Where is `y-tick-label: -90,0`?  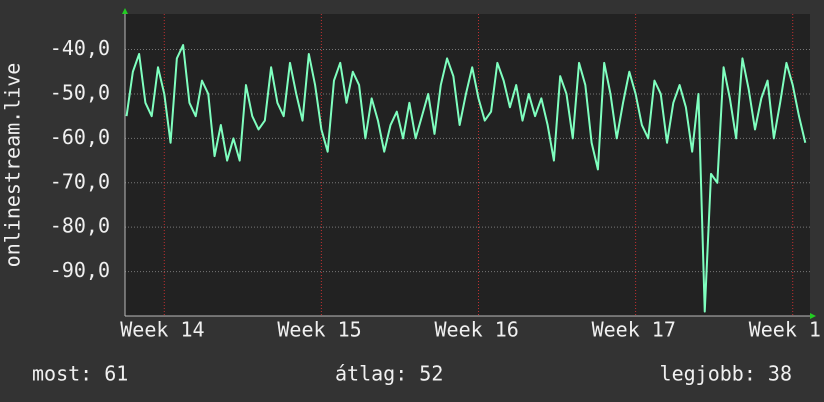
y-tick-label: -90,0 is located at coordinates (80, 270).